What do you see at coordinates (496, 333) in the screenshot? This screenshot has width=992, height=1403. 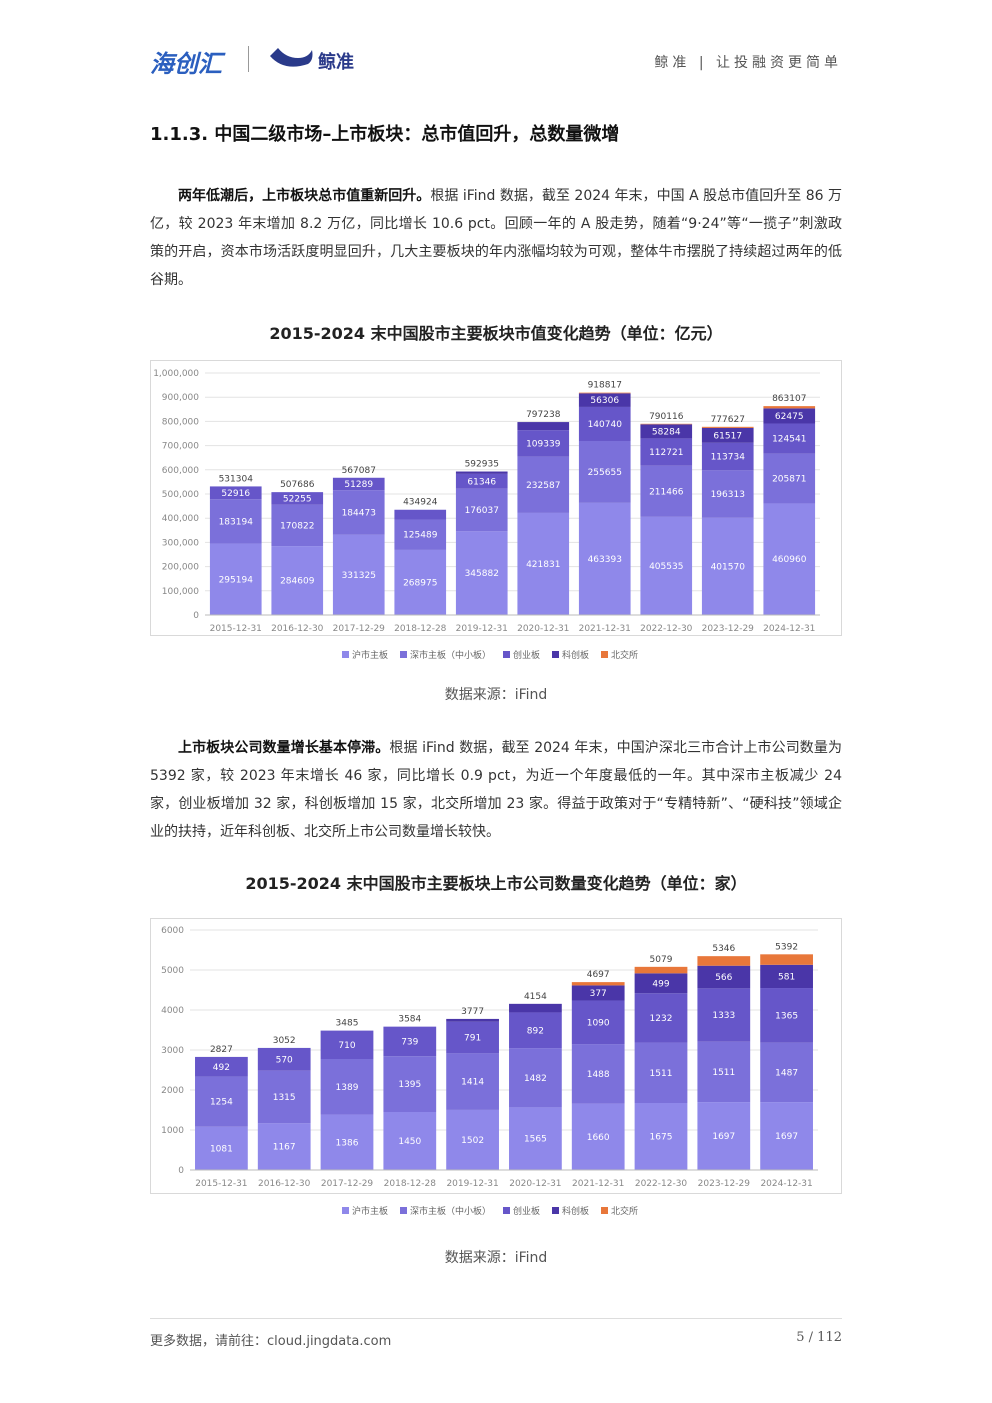 I see `chart-title: 2015-2024 末中国股市主要板块市值变化趋势（单位：亿元）` at bounding box center [496, 333].